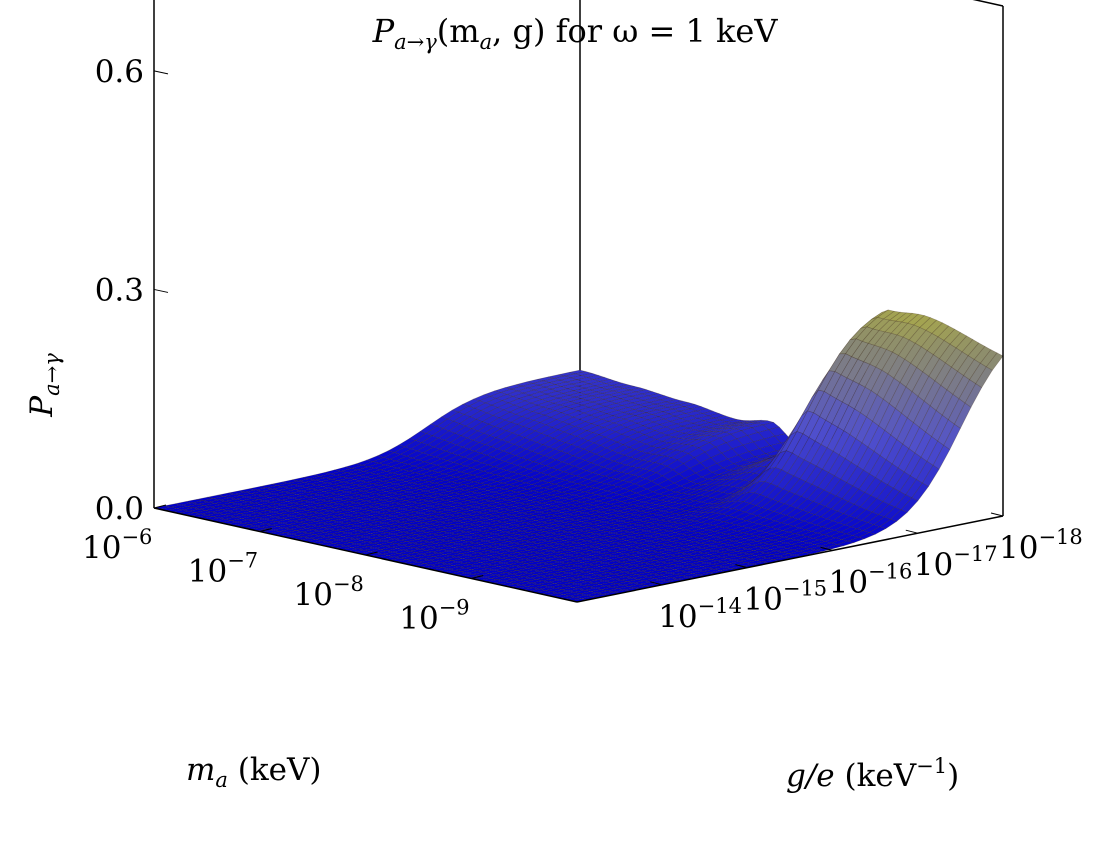 The height and width of the screenshot is (855, 1100). Describe the element at coordinates (575, 33) in the screenshot. I see `chart-title: Pa→γ(ma, g) for ω = 1 keV` at that location.